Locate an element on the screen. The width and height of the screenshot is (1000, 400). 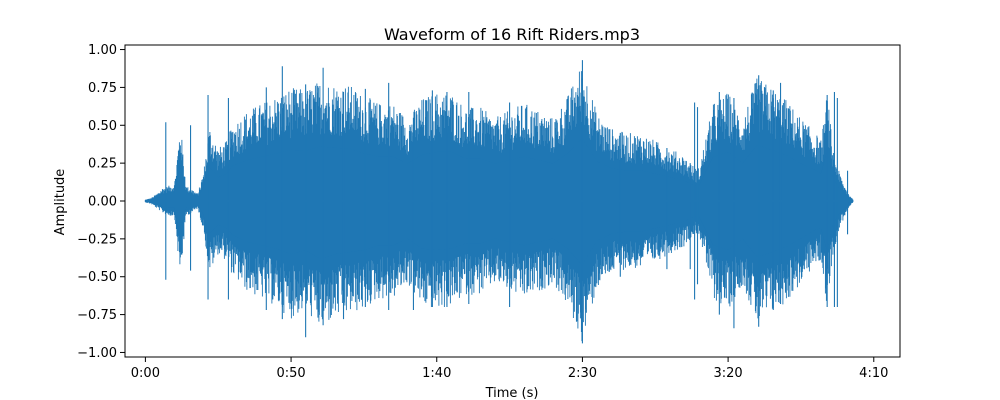
y-axis-label: Amplitude is located at coordinates (60, 202).